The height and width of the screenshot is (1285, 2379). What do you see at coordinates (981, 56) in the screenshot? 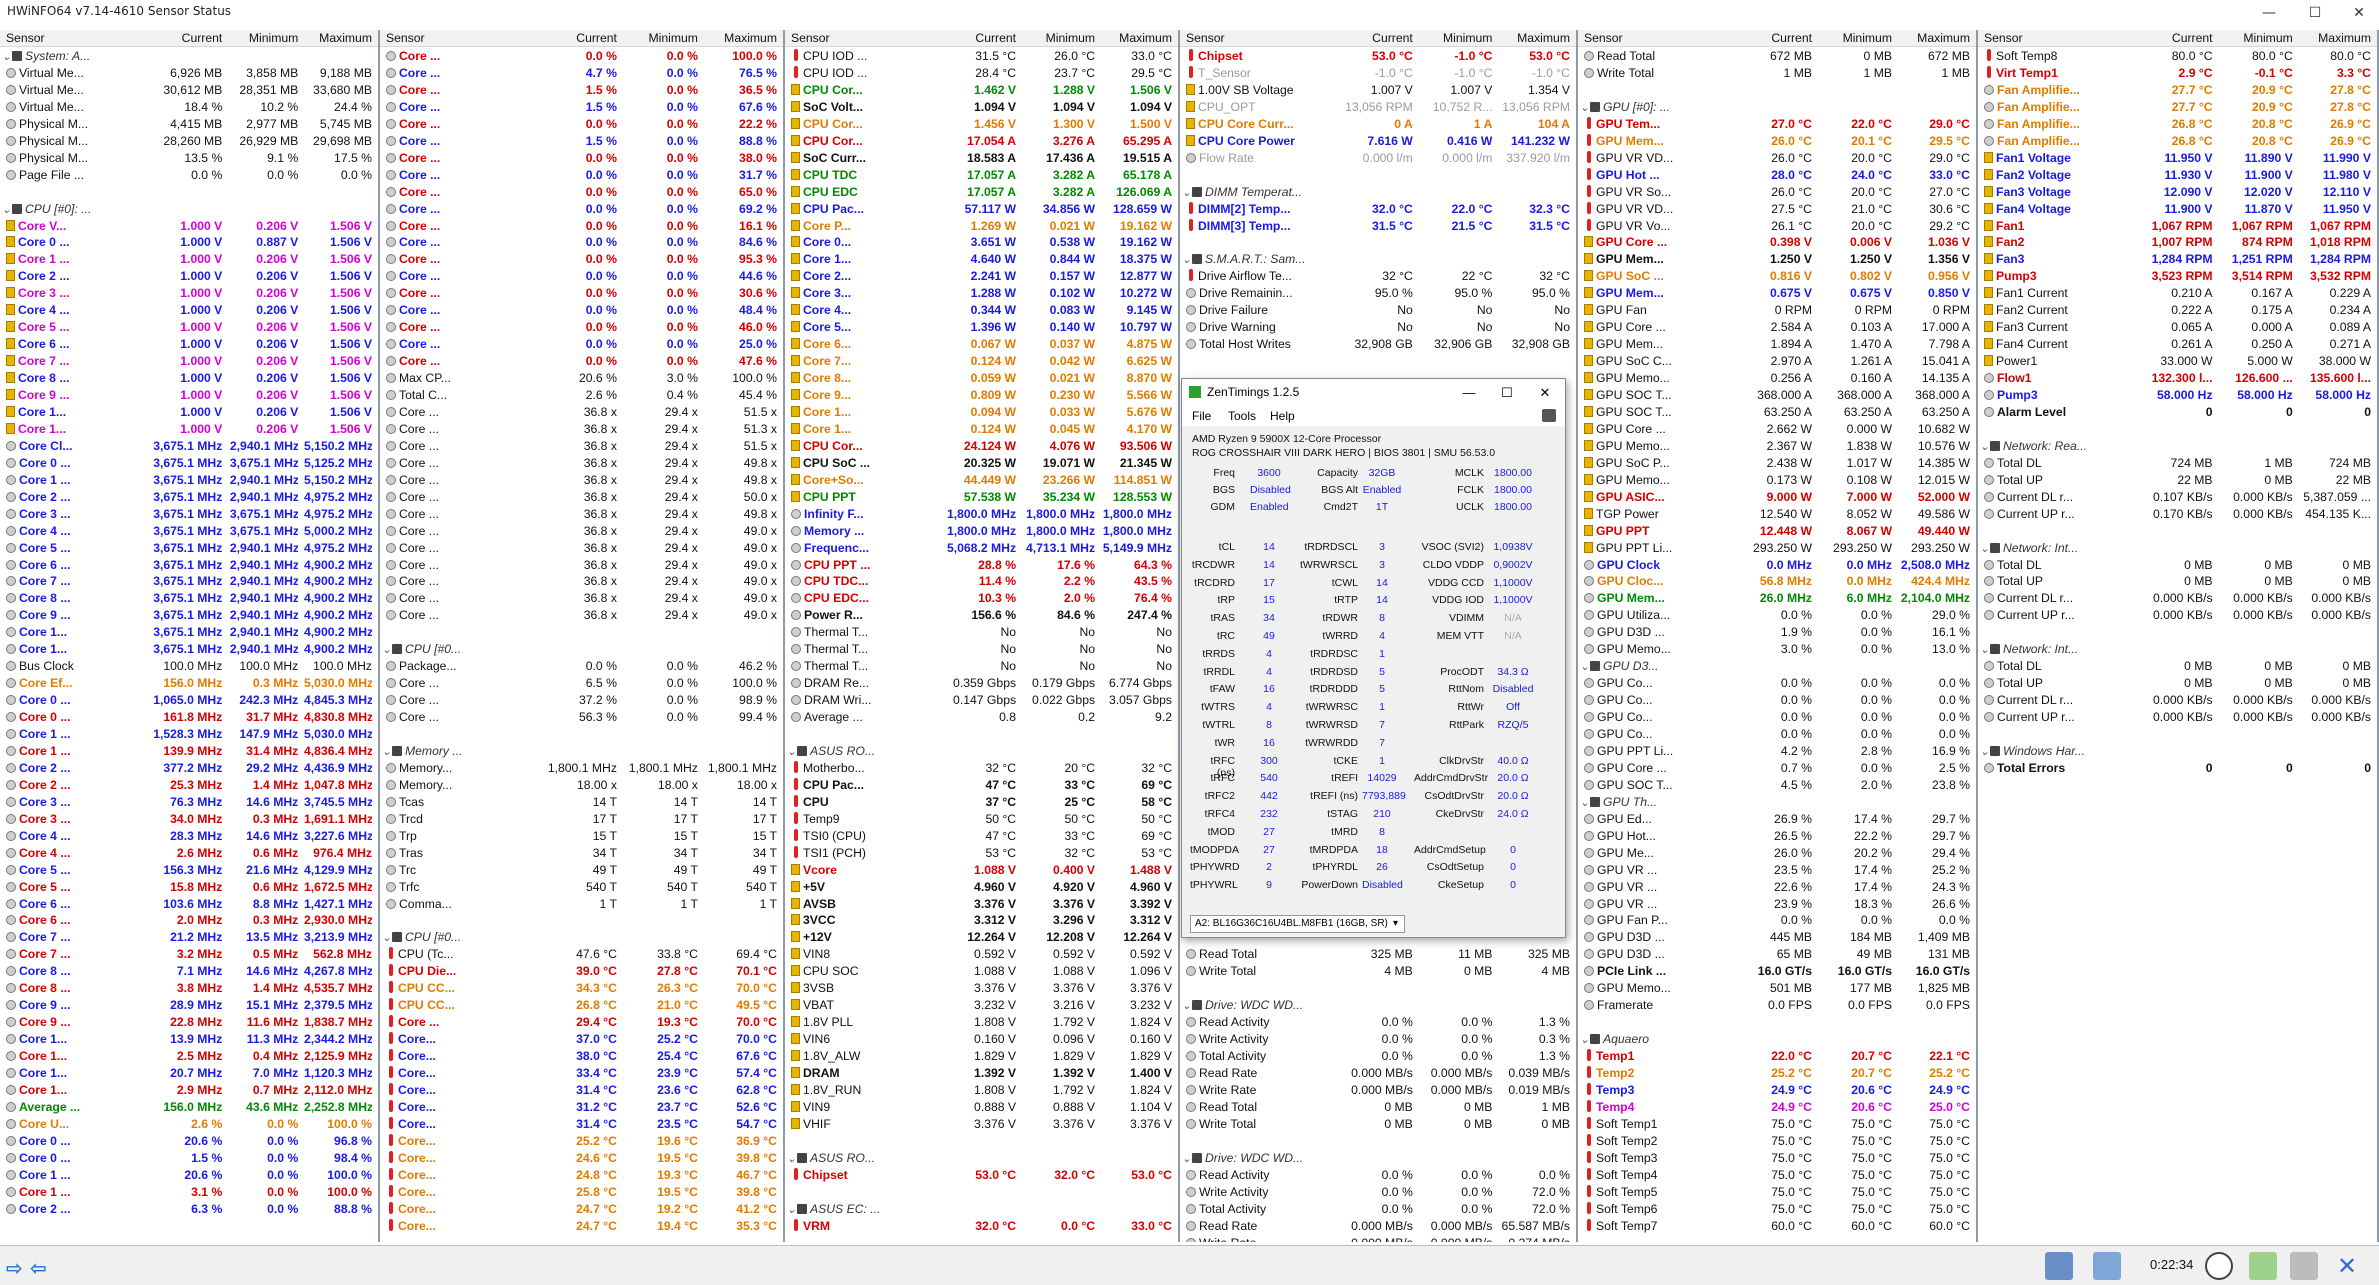
I see `sensor-row: CPU IOD ... 31.5 °C 26.0 °C 33.0 °C` at bounding box center [981, 56].